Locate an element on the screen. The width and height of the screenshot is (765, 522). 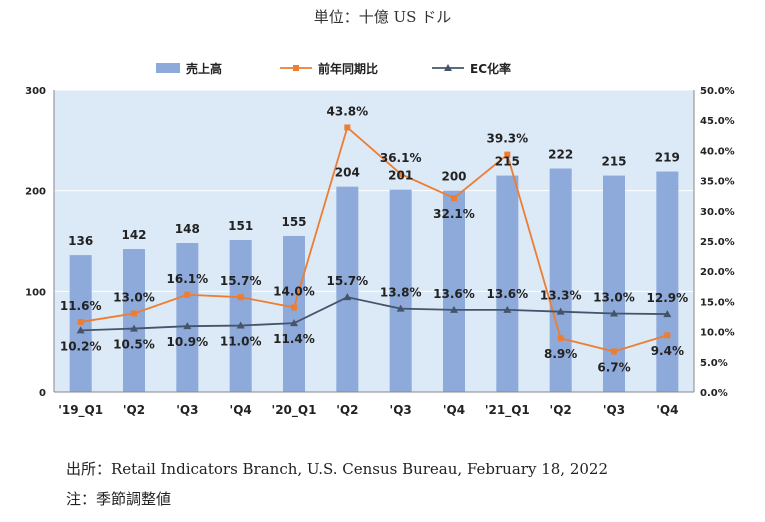
bar-value-label: 142 is located at coordinates (133, 235).